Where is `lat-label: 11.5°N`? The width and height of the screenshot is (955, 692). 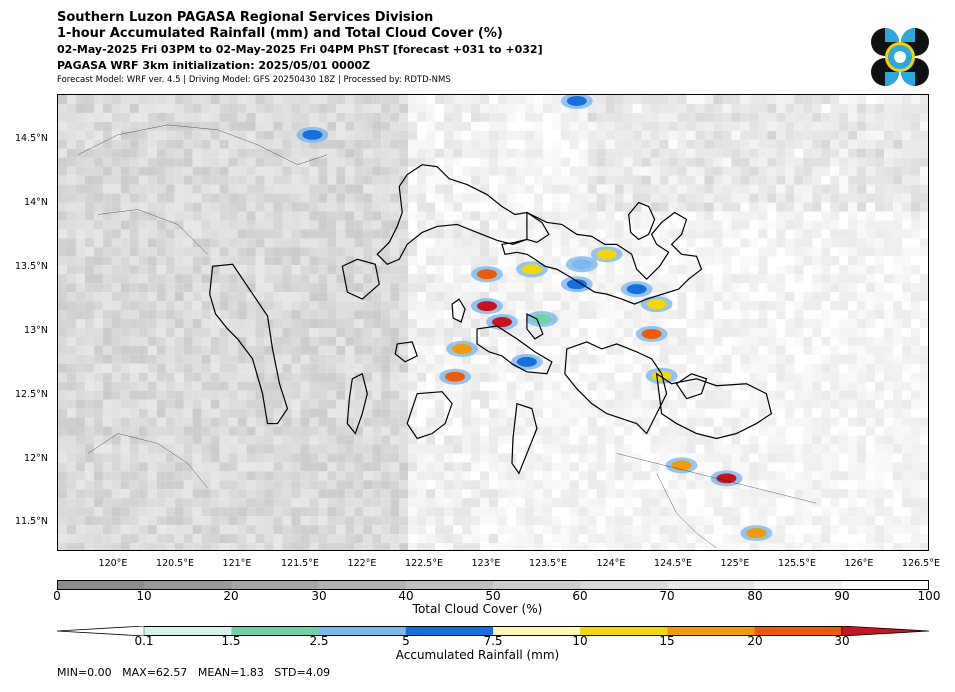 lat-label: 11.5°N is located at coordinates (31, 521).